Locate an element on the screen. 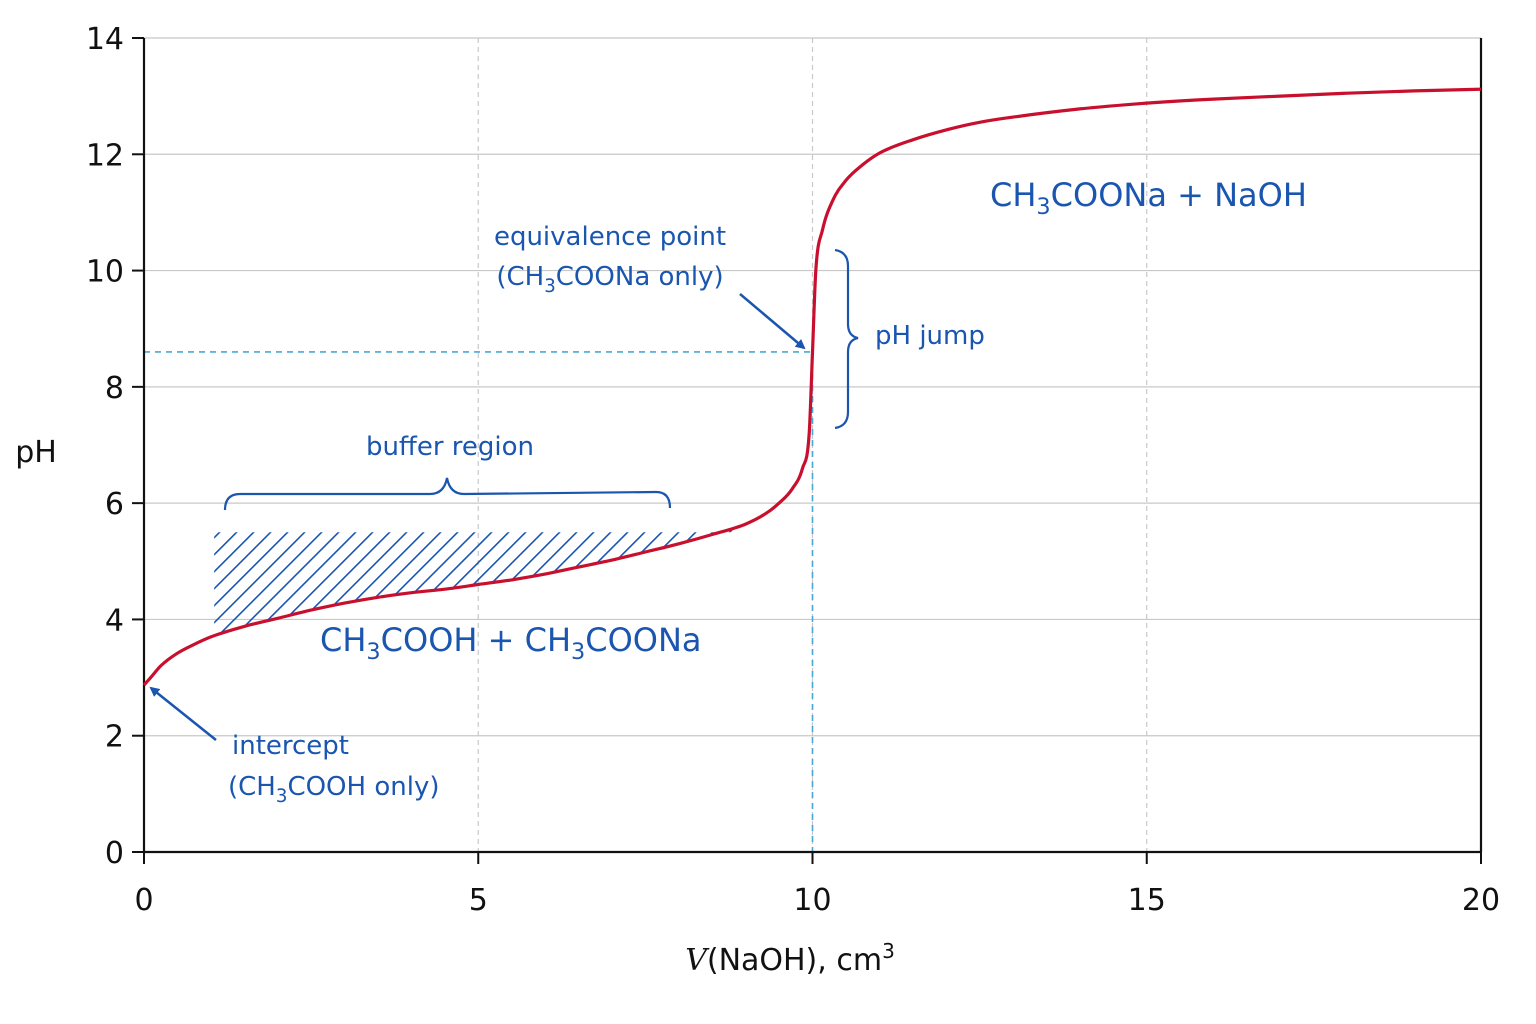 The width and height of the screenshot is (1536, 1024). y-tick-label: 6 is located at coordinates (114, 504).